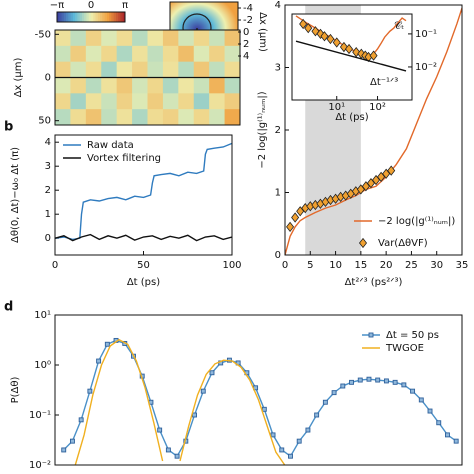  What do you see at coordinates (15, 195) in the screenshot?
I see `y-axis-label: Δθ(0, Δt)−ω₀ Δt (π)` at bounding box center [15, 195].